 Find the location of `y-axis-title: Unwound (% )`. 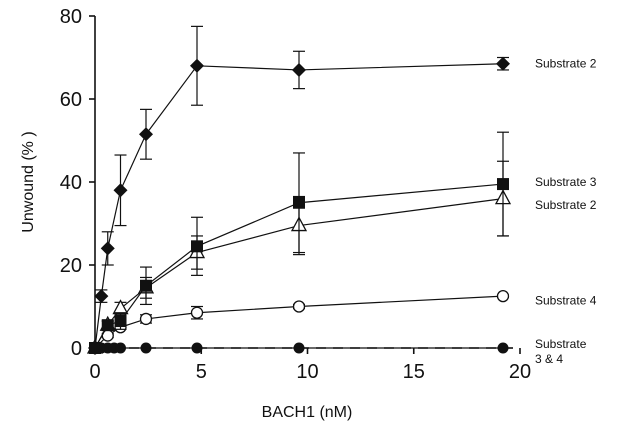

y-axis-title: Unwound (% ) is located at coordinates (28, 181).